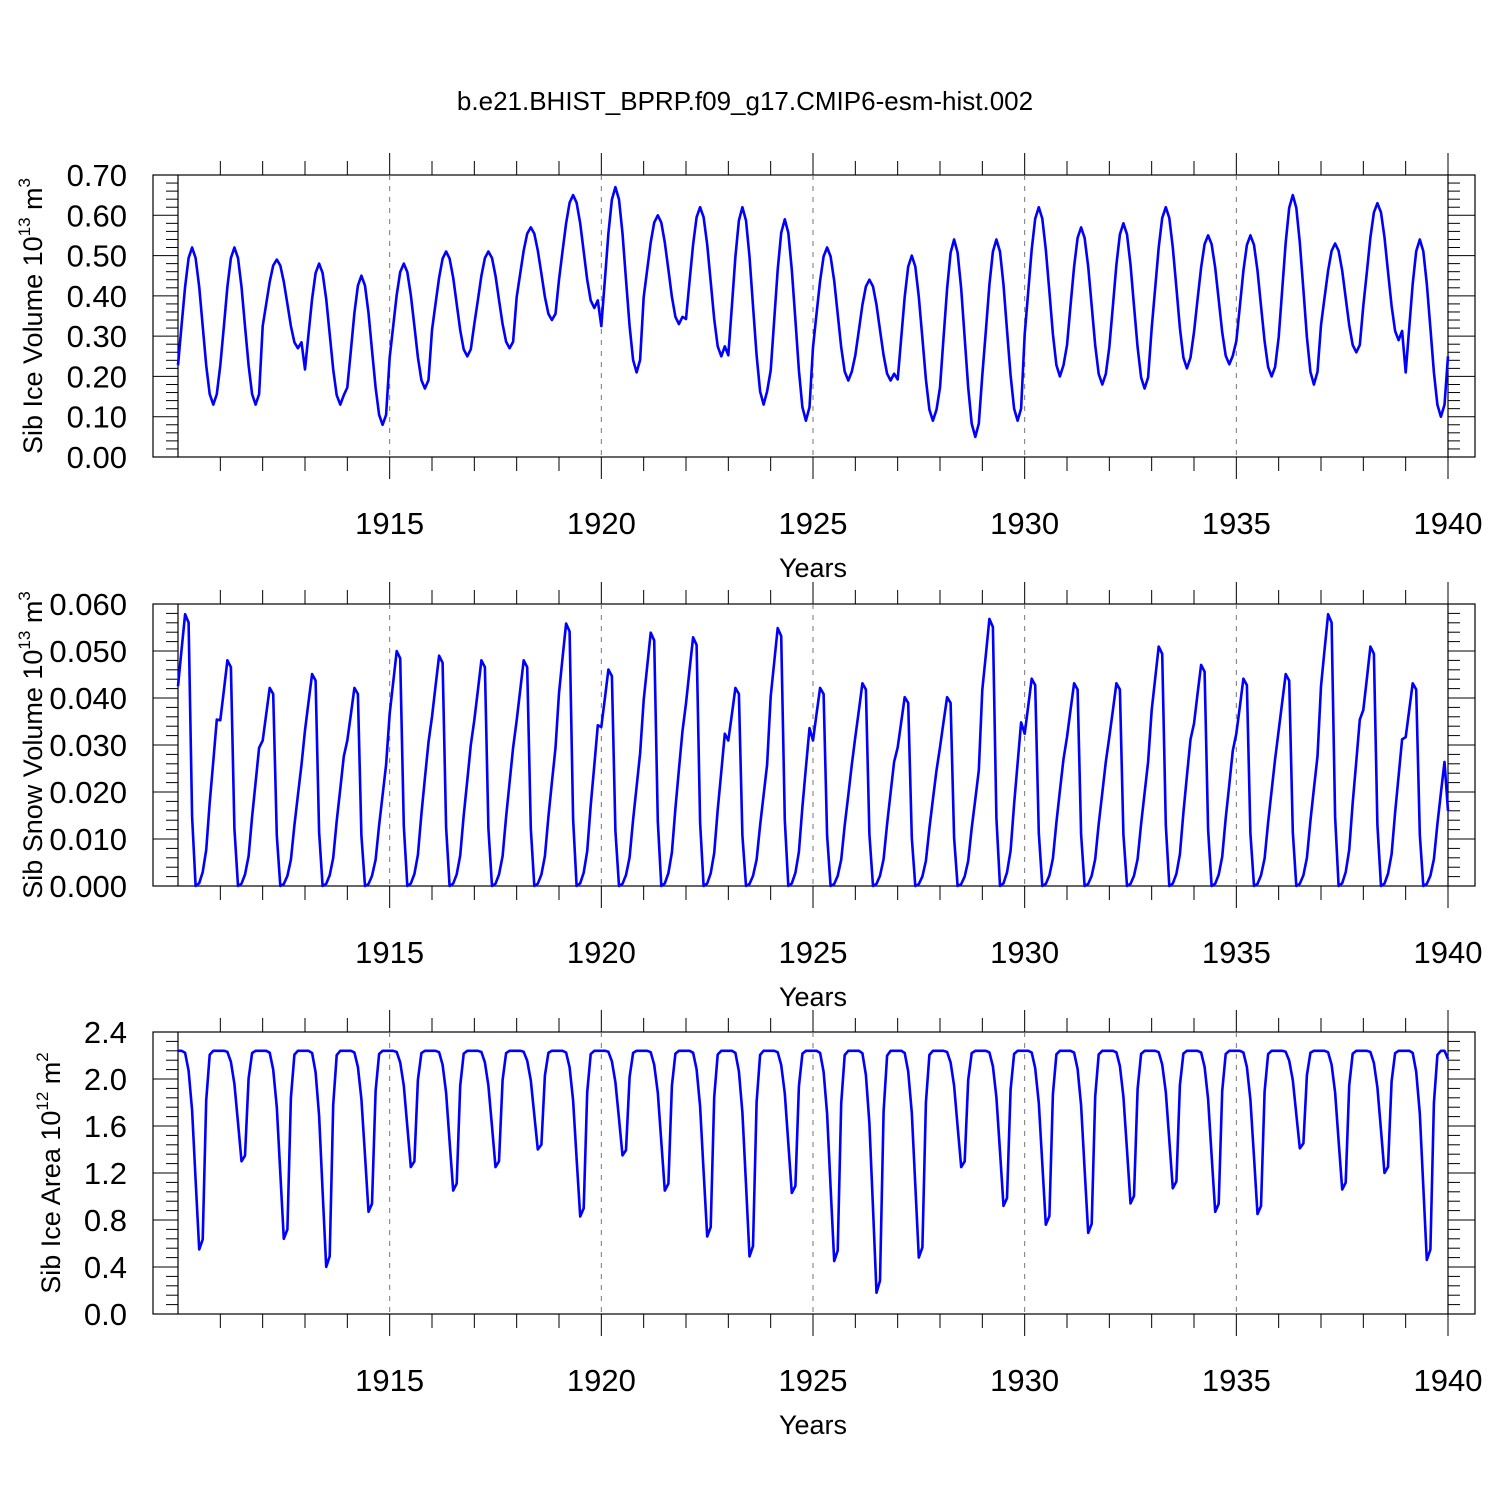 Image resolution: width=1500 pixels, height=1500 pixels. What do you see at coordinates (105, 1173) in the screenshot?
I see `y-tick-label: 1.2` at bounding box center [105, 1173].